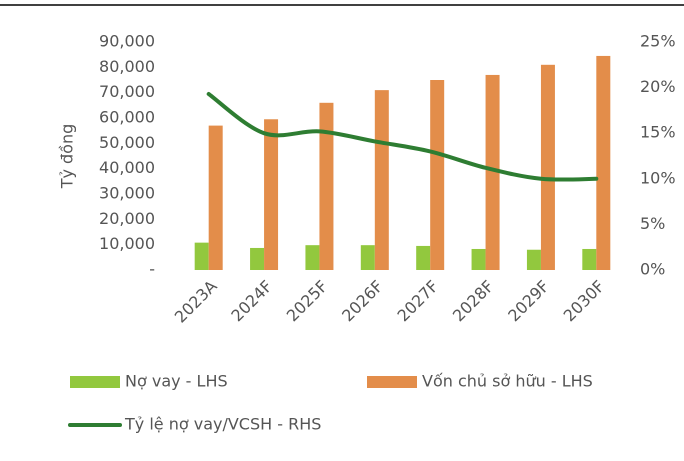 Image resolution: width=684 pixels, height=461 pixels. I want to click on y-tick-label: 70,000, so click(127, 91).